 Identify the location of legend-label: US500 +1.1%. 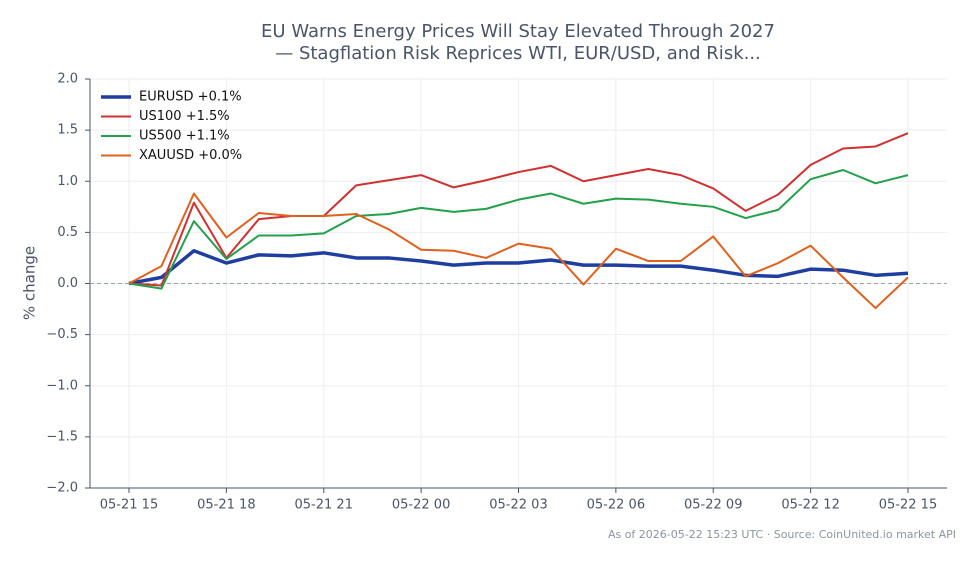
(184, 136).